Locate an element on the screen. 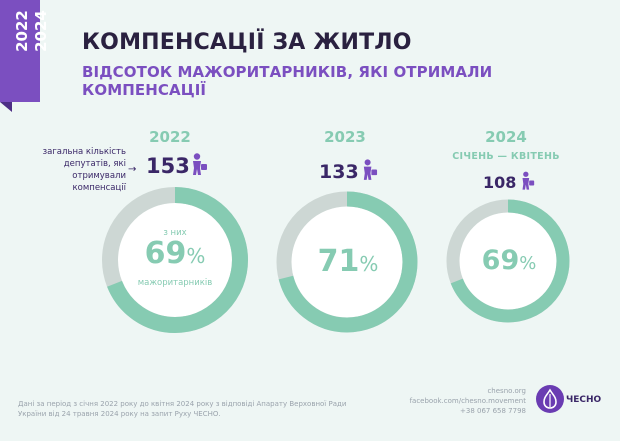 The height and width of the screenshot is (441, 620). chesno-logo-text: ЧЕСНО is located at coordinates (584, 400).